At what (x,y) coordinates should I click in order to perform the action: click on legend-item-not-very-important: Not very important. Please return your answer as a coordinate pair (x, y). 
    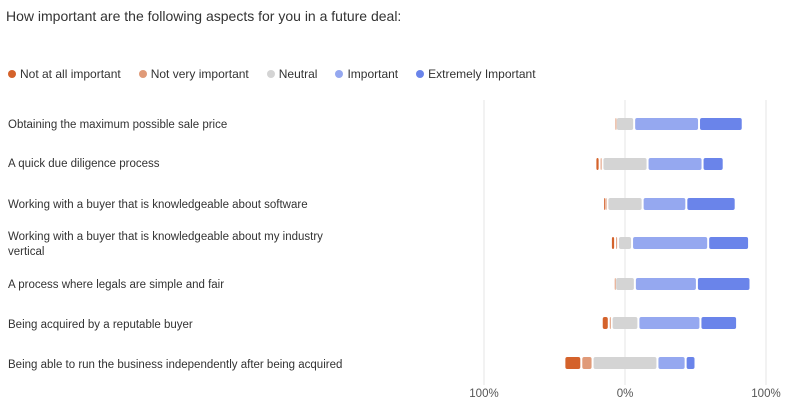
    Looking at the image, I should click on (193, 74).